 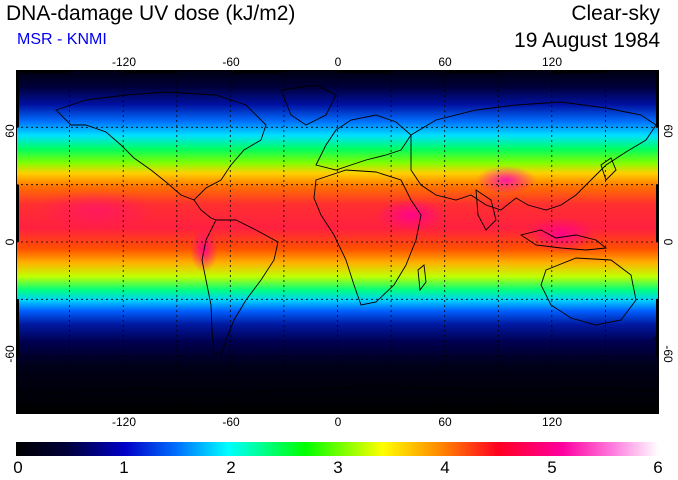 I want to click on colorbar-label: 3, so click(x=338, y=467).